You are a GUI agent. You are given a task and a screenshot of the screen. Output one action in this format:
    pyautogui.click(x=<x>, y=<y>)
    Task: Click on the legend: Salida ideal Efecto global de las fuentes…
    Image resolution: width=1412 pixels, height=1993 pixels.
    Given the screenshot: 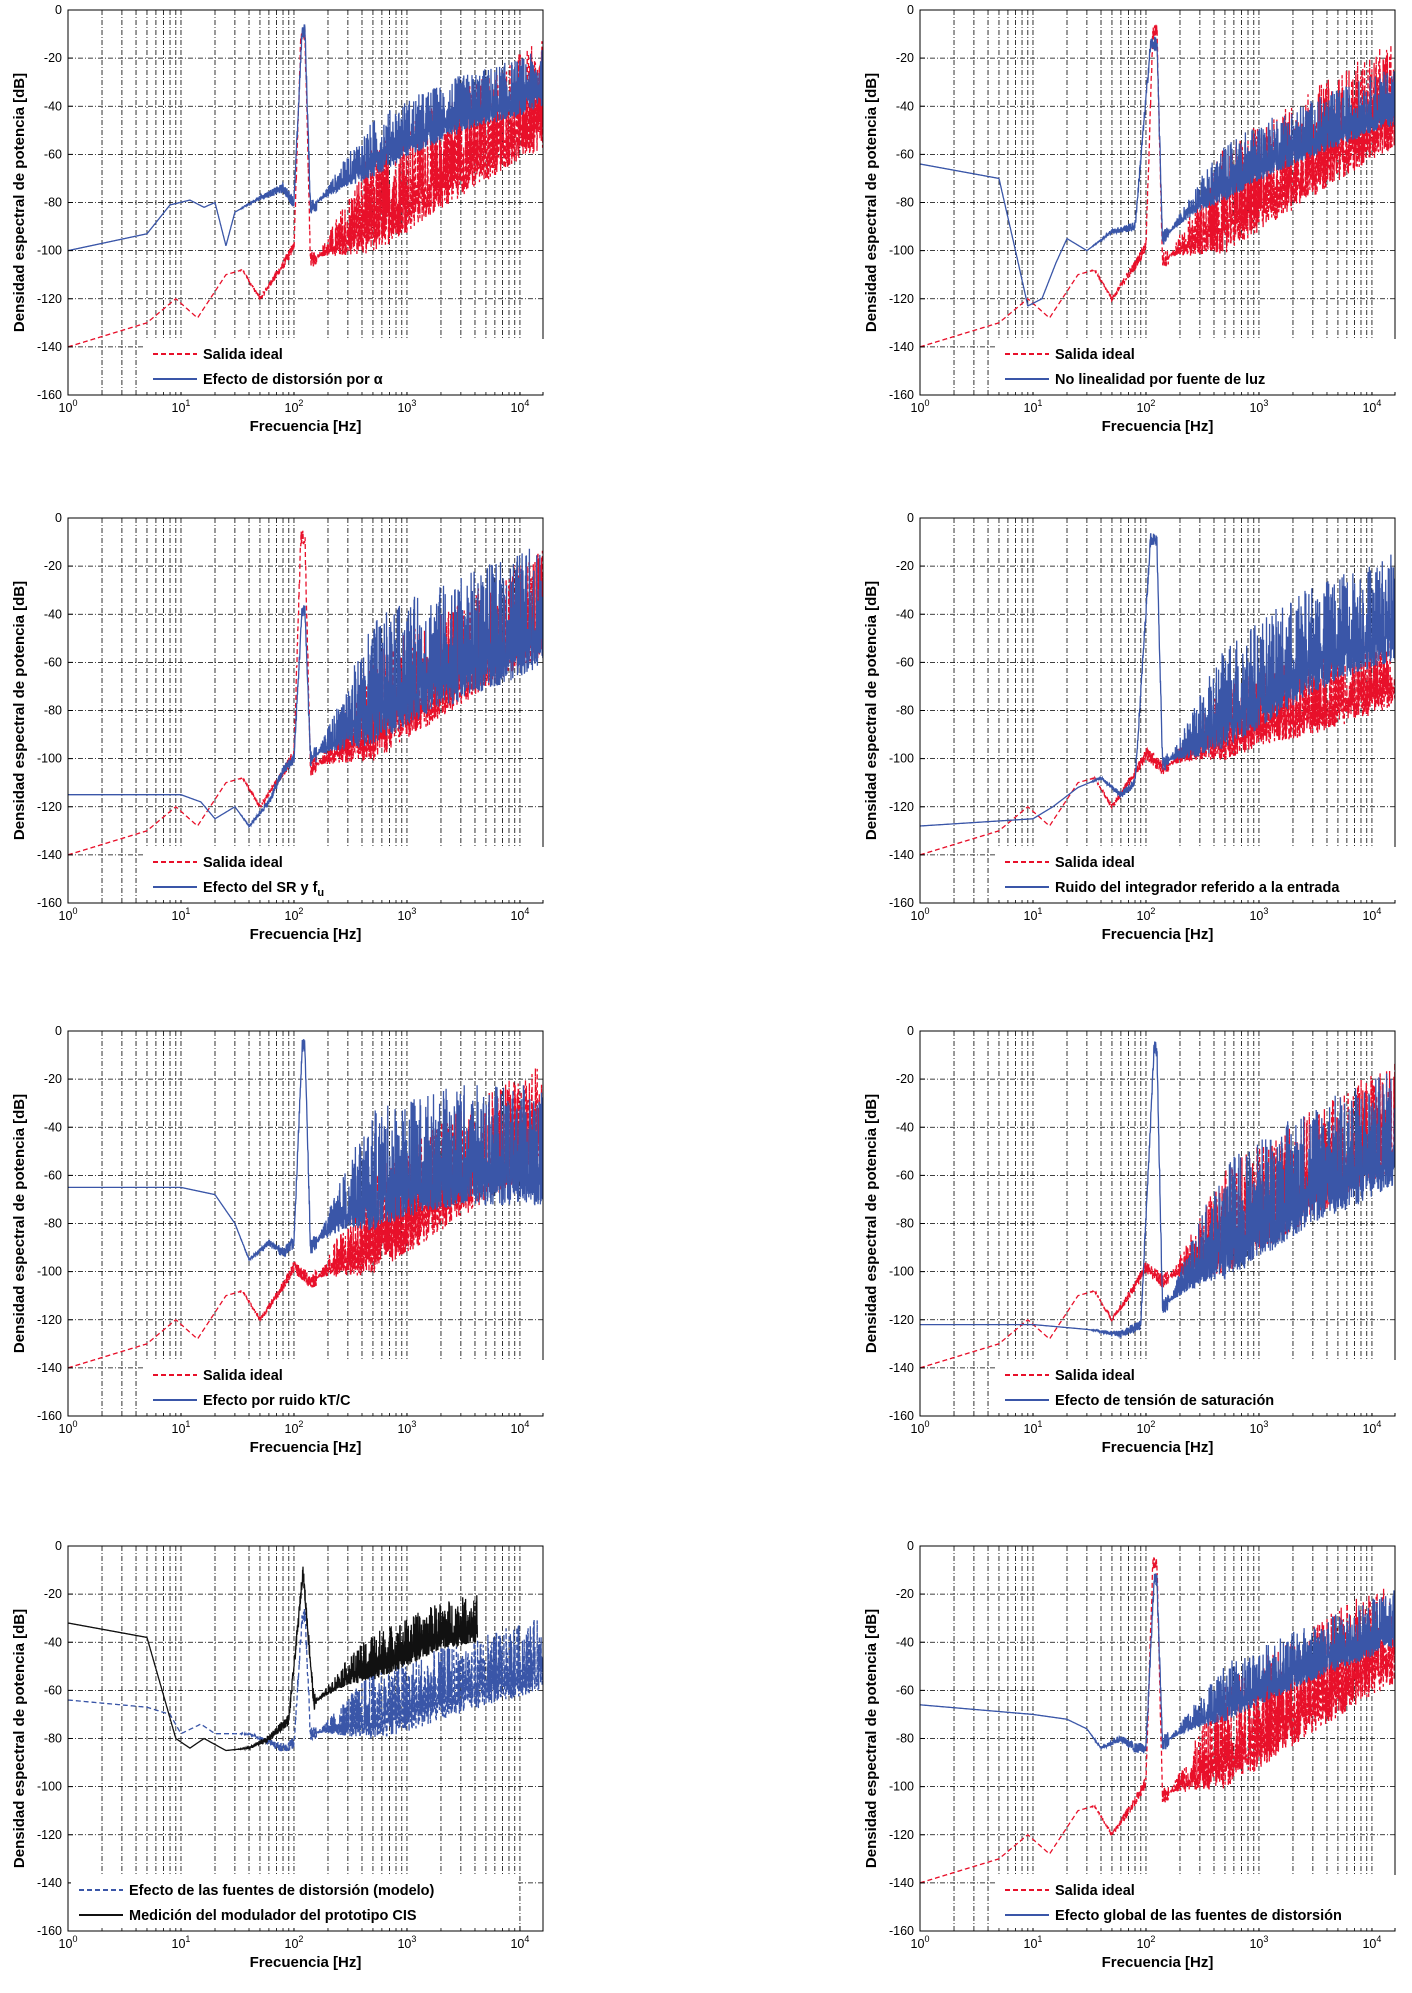 What is the action you would take?
    pyautogui.click(x=1197, y=1901)
    